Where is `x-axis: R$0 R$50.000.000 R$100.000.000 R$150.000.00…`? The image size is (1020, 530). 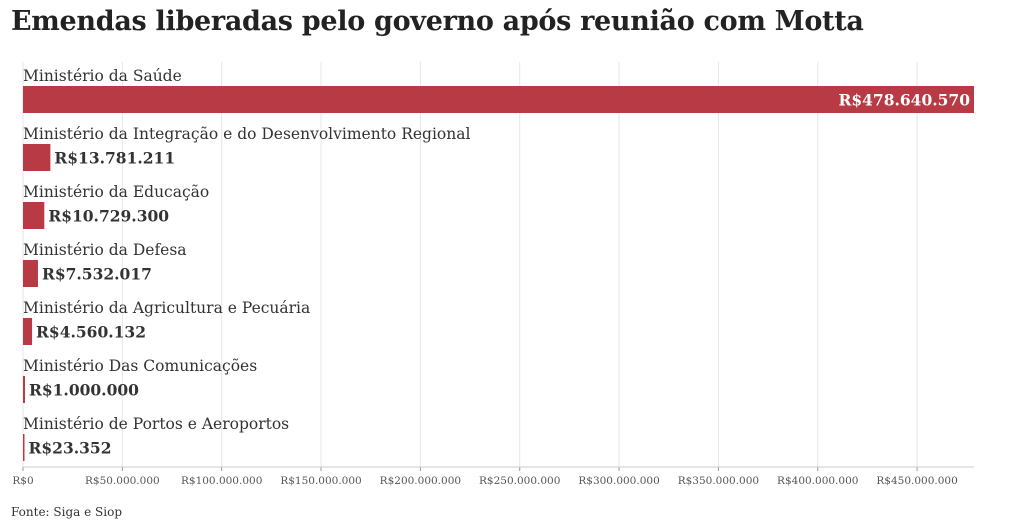
x-axis: R$0 R$50.000.000 R$100.000.000 R$150.000.00… is located at coordinates (493, 476).